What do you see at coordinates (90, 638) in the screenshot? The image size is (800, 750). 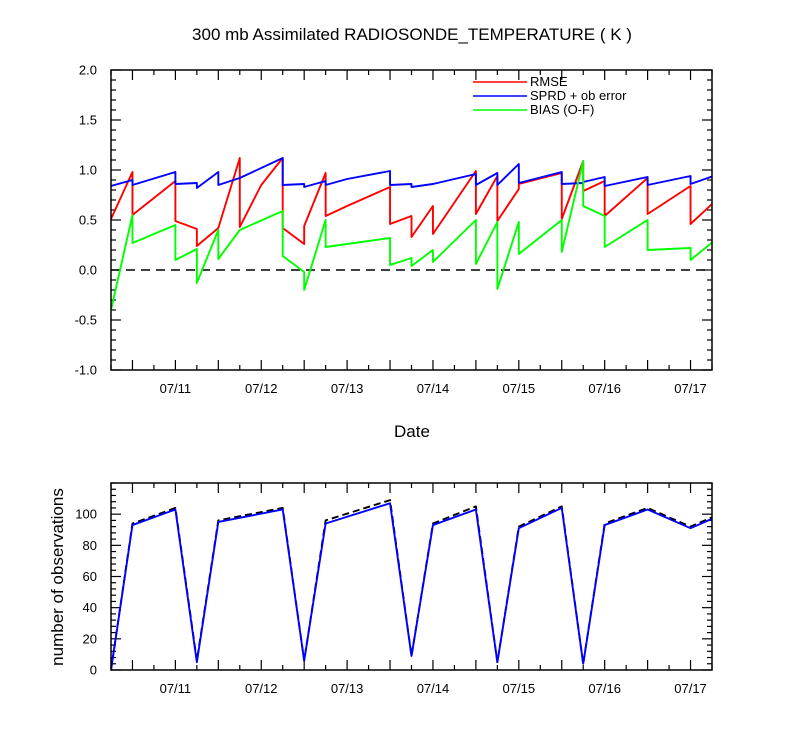 I see `y-tick-label: 20` at bounding box center [90, 638].